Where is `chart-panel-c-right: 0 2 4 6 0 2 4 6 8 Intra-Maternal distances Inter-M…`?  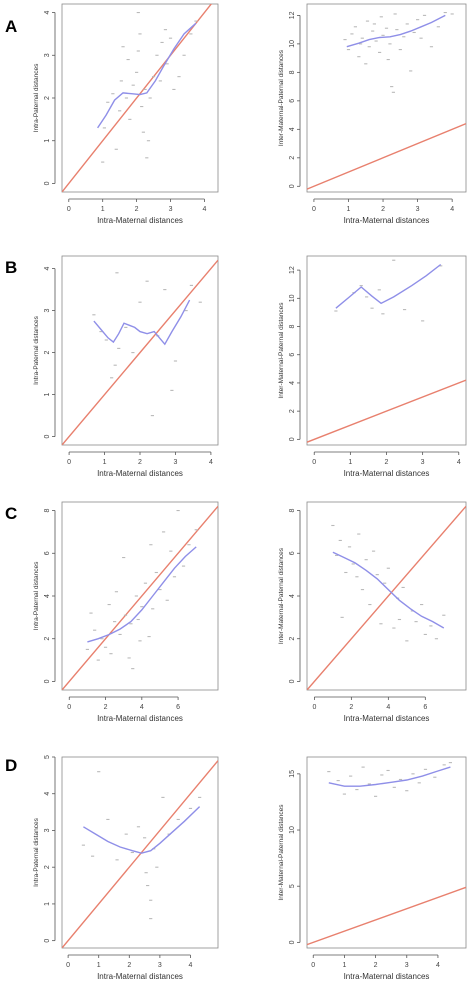
chart-panel-c-right: 0 2 4 6 0 2 4 6 8 Intra-Maternal distances Inter-M… is located at coordinates (372, 612).